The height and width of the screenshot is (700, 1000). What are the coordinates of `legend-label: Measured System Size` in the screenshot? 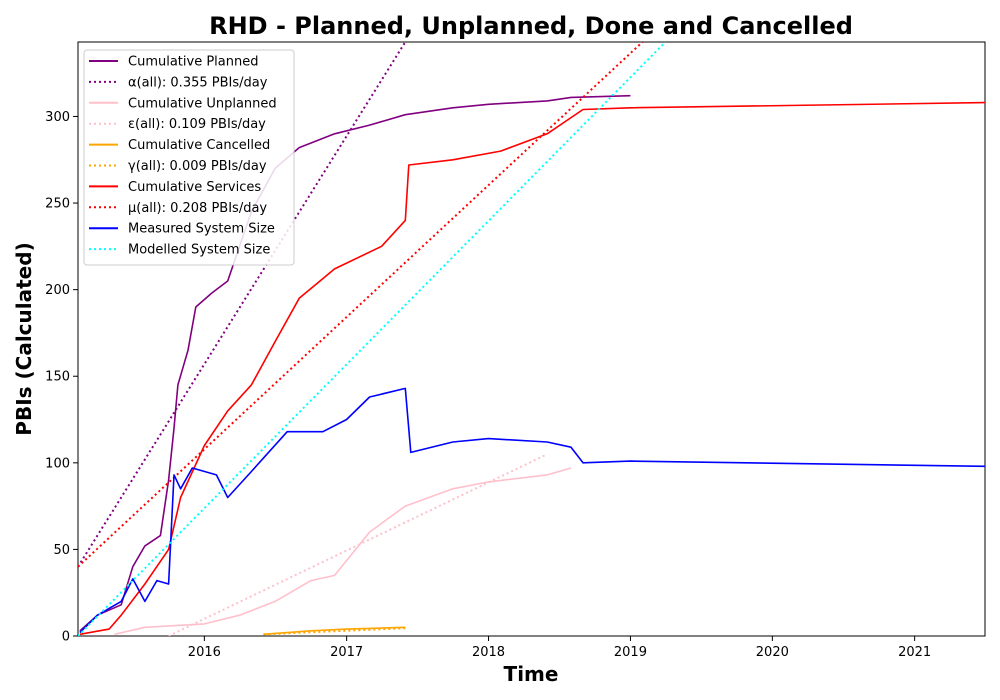 It's located at (201, 229).